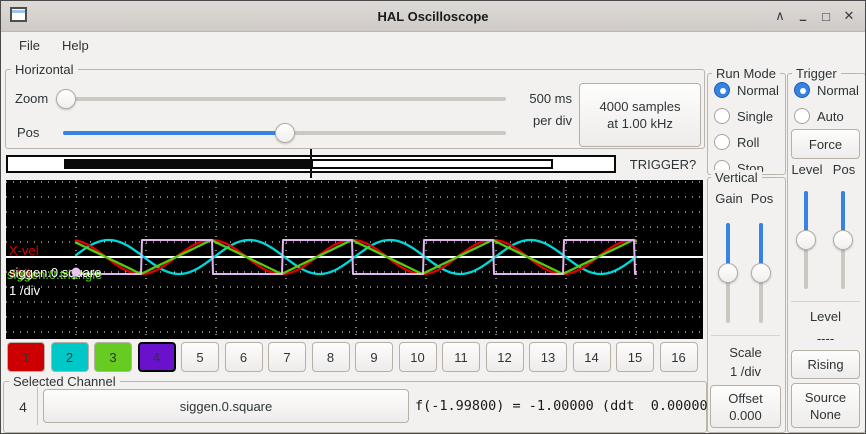 This screenshot has width=866, height=434. Describe the element at coordinates (311, 163) in the screenshot. I see `trigger-position-cursor` at that location.